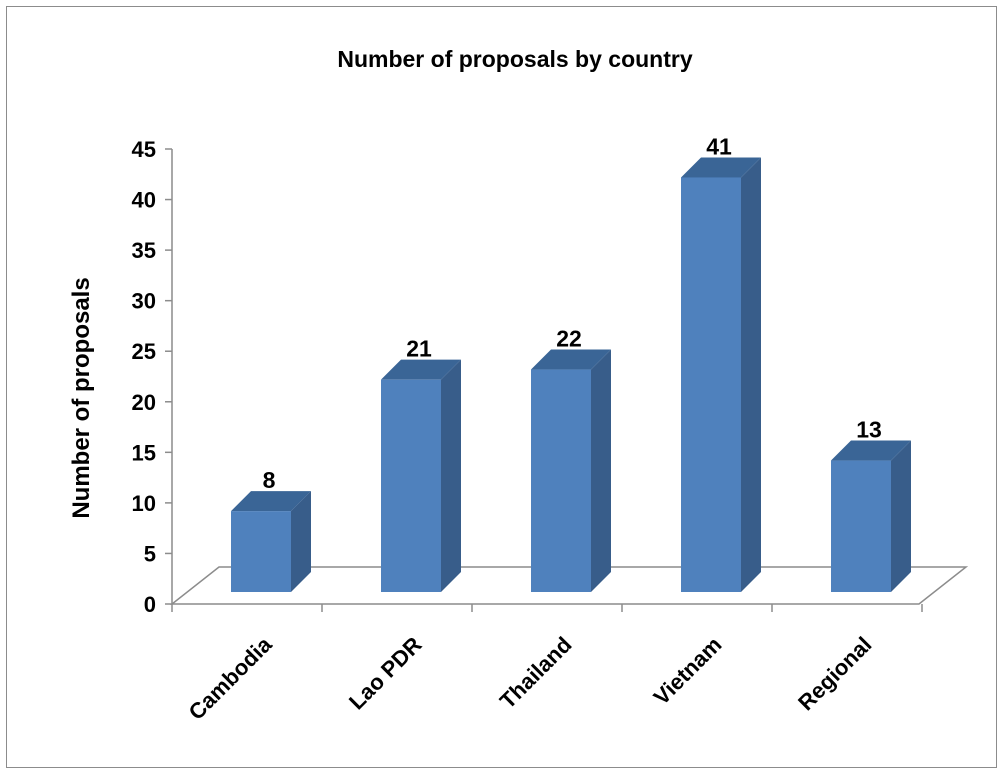 The image size is (1005, 776). I want to click on y-tick-label: 15, so click(144, 452).